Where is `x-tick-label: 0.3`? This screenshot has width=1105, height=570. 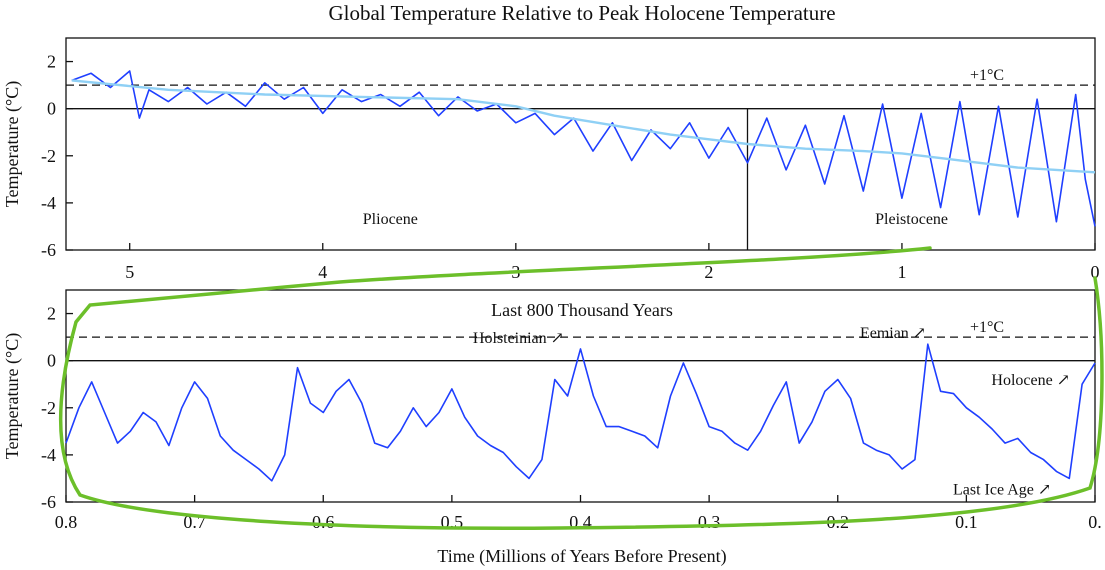
x-tick-label: 0.3 is located at coordinates (709, 522).